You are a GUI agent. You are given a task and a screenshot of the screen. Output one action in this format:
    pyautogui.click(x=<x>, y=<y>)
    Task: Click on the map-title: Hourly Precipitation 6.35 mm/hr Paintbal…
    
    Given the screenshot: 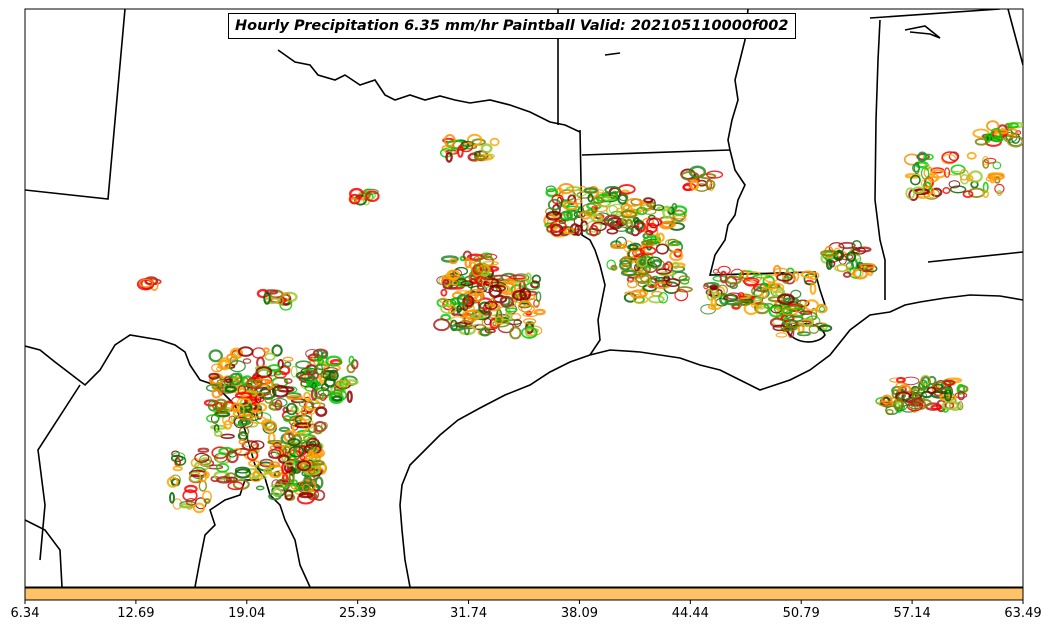 What is the action you would take?
    pyautogui.click(x=512, y=26)
    